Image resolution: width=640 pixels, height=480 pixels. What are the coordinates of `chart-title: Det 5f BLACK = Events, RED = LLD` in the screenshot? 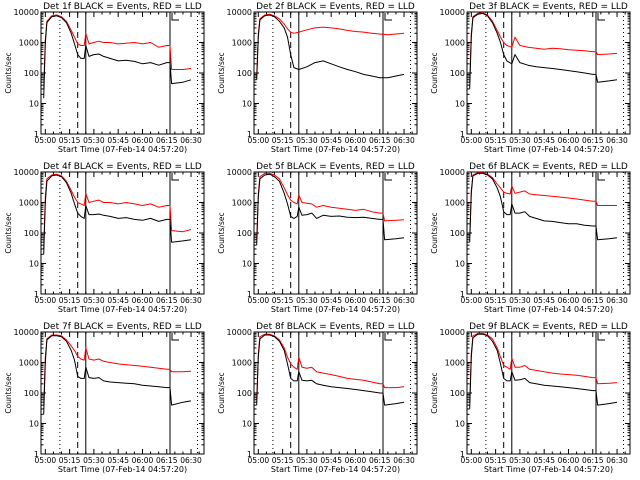 It's located at (335, 167).